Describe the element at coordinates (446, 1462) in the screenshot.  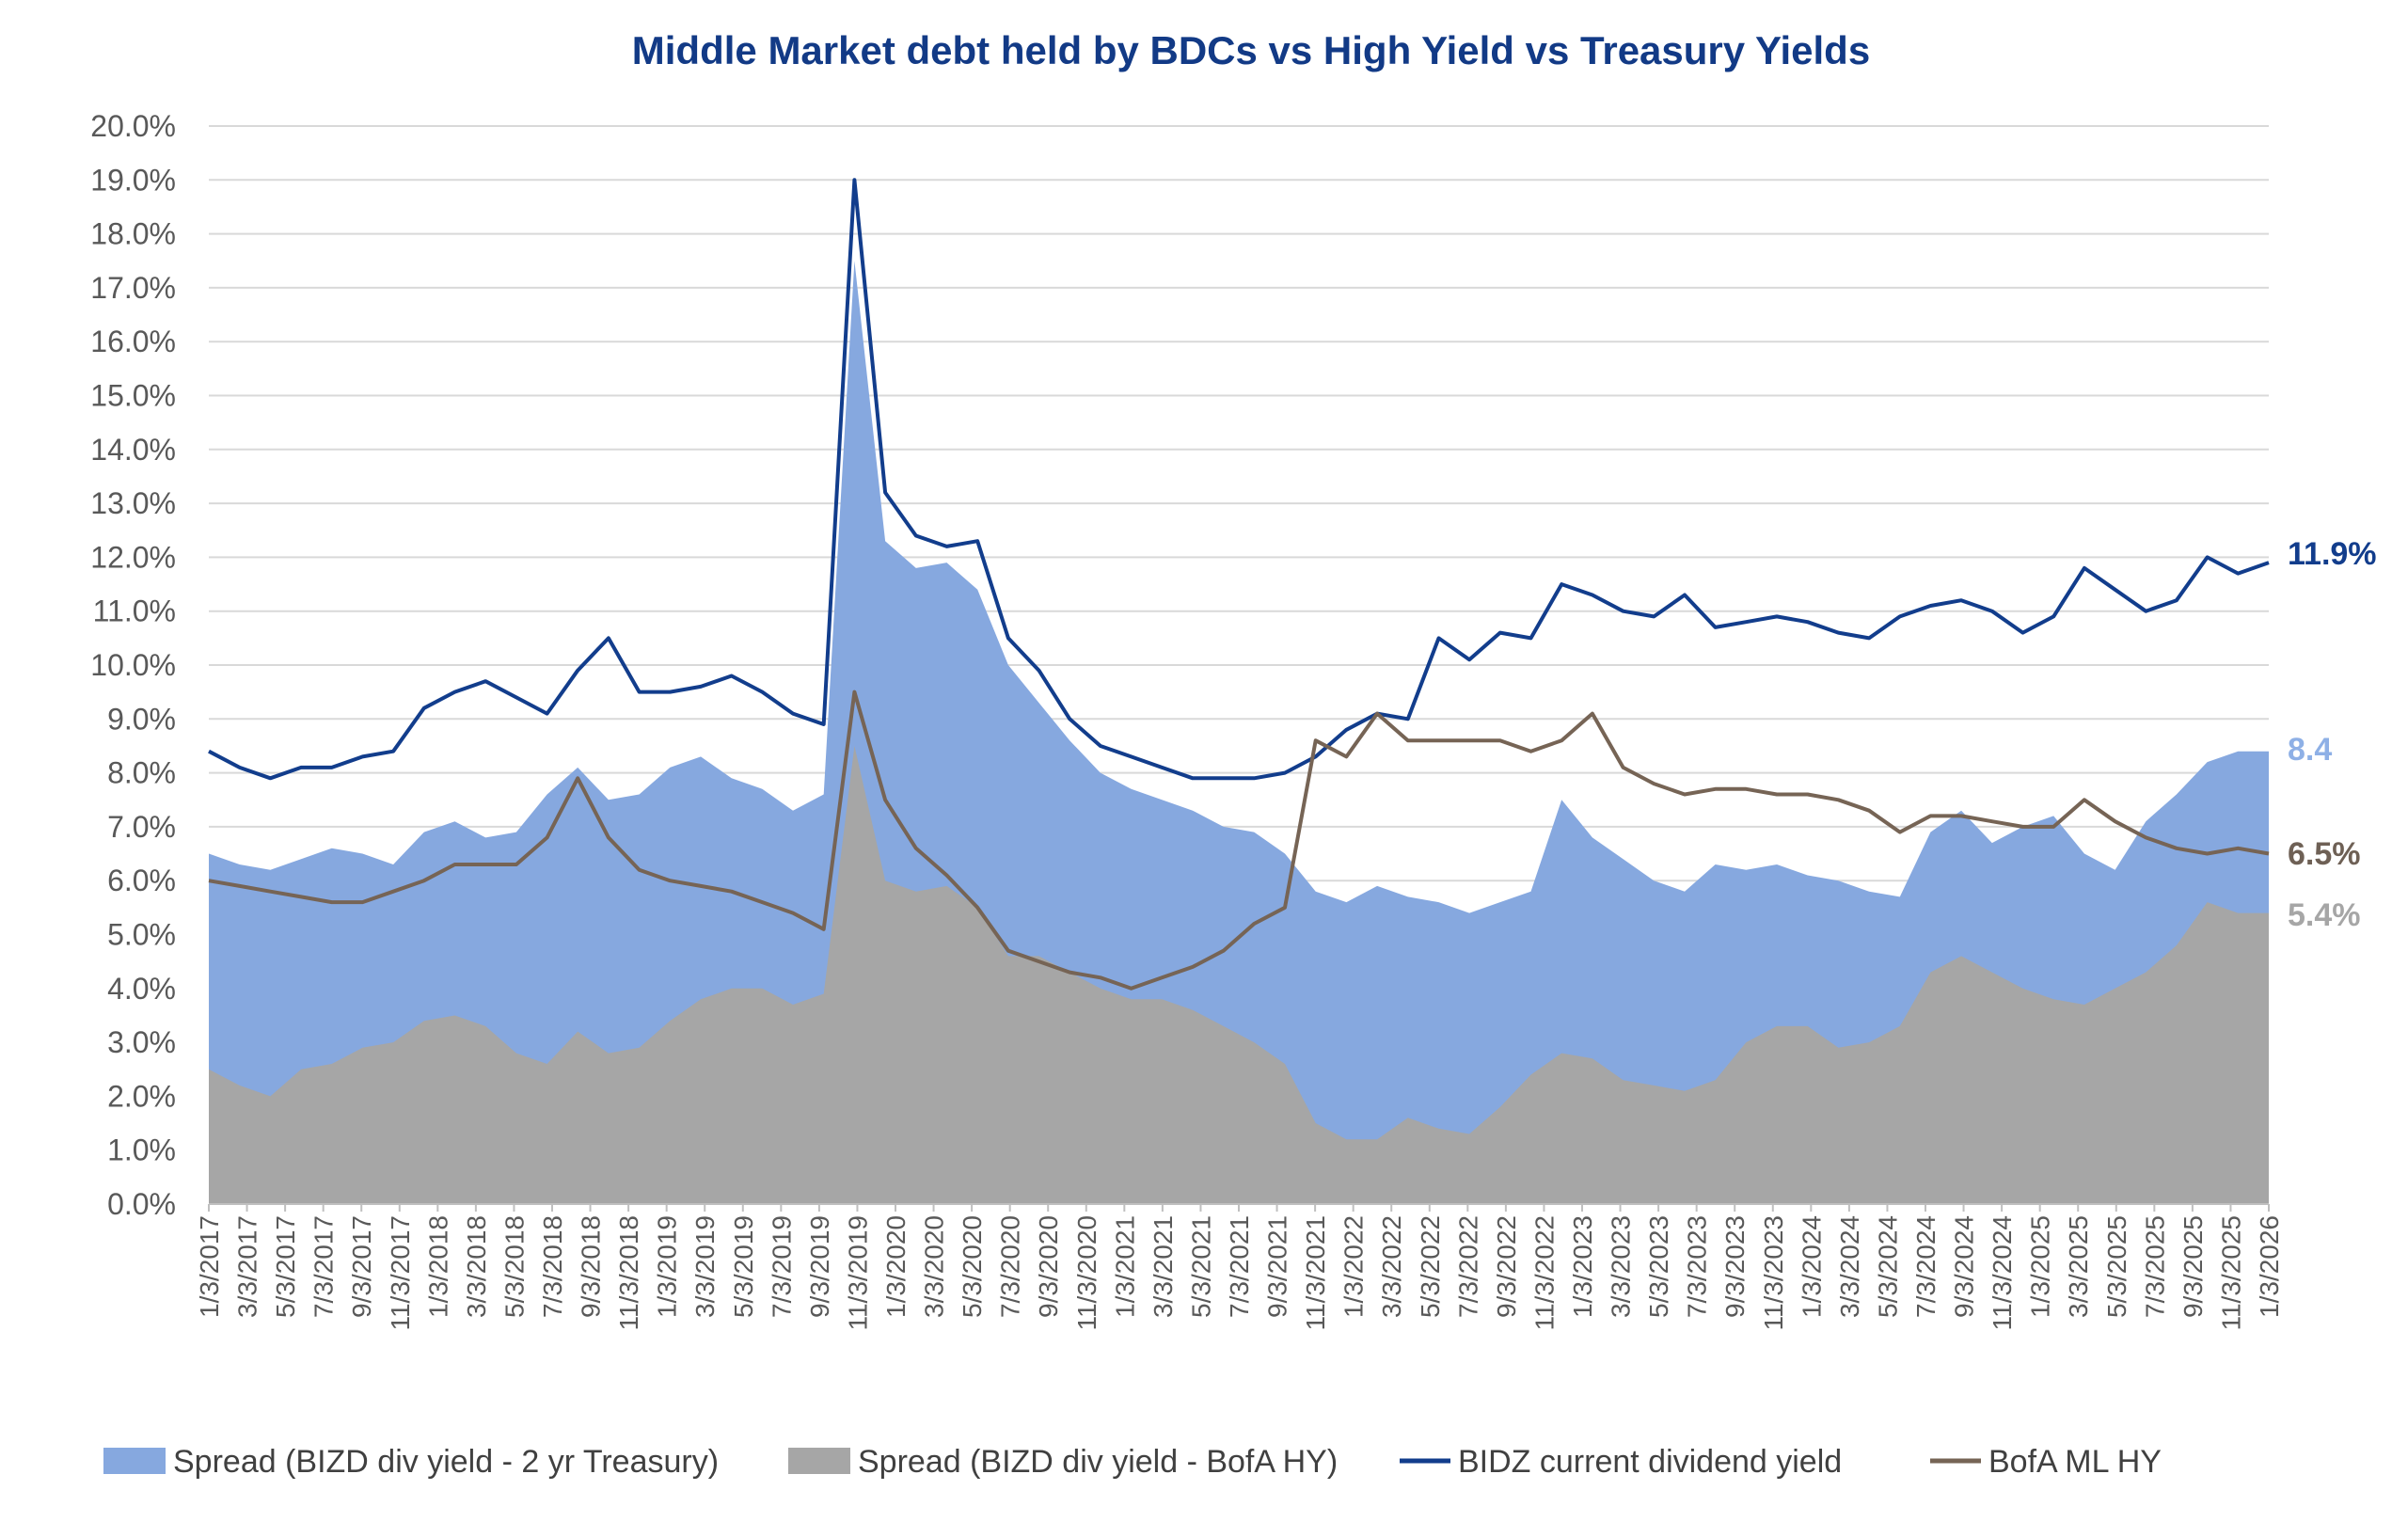
I see `legend-label-0: Spread (BIZD div yield - 2 yr Treasury)` at that location.